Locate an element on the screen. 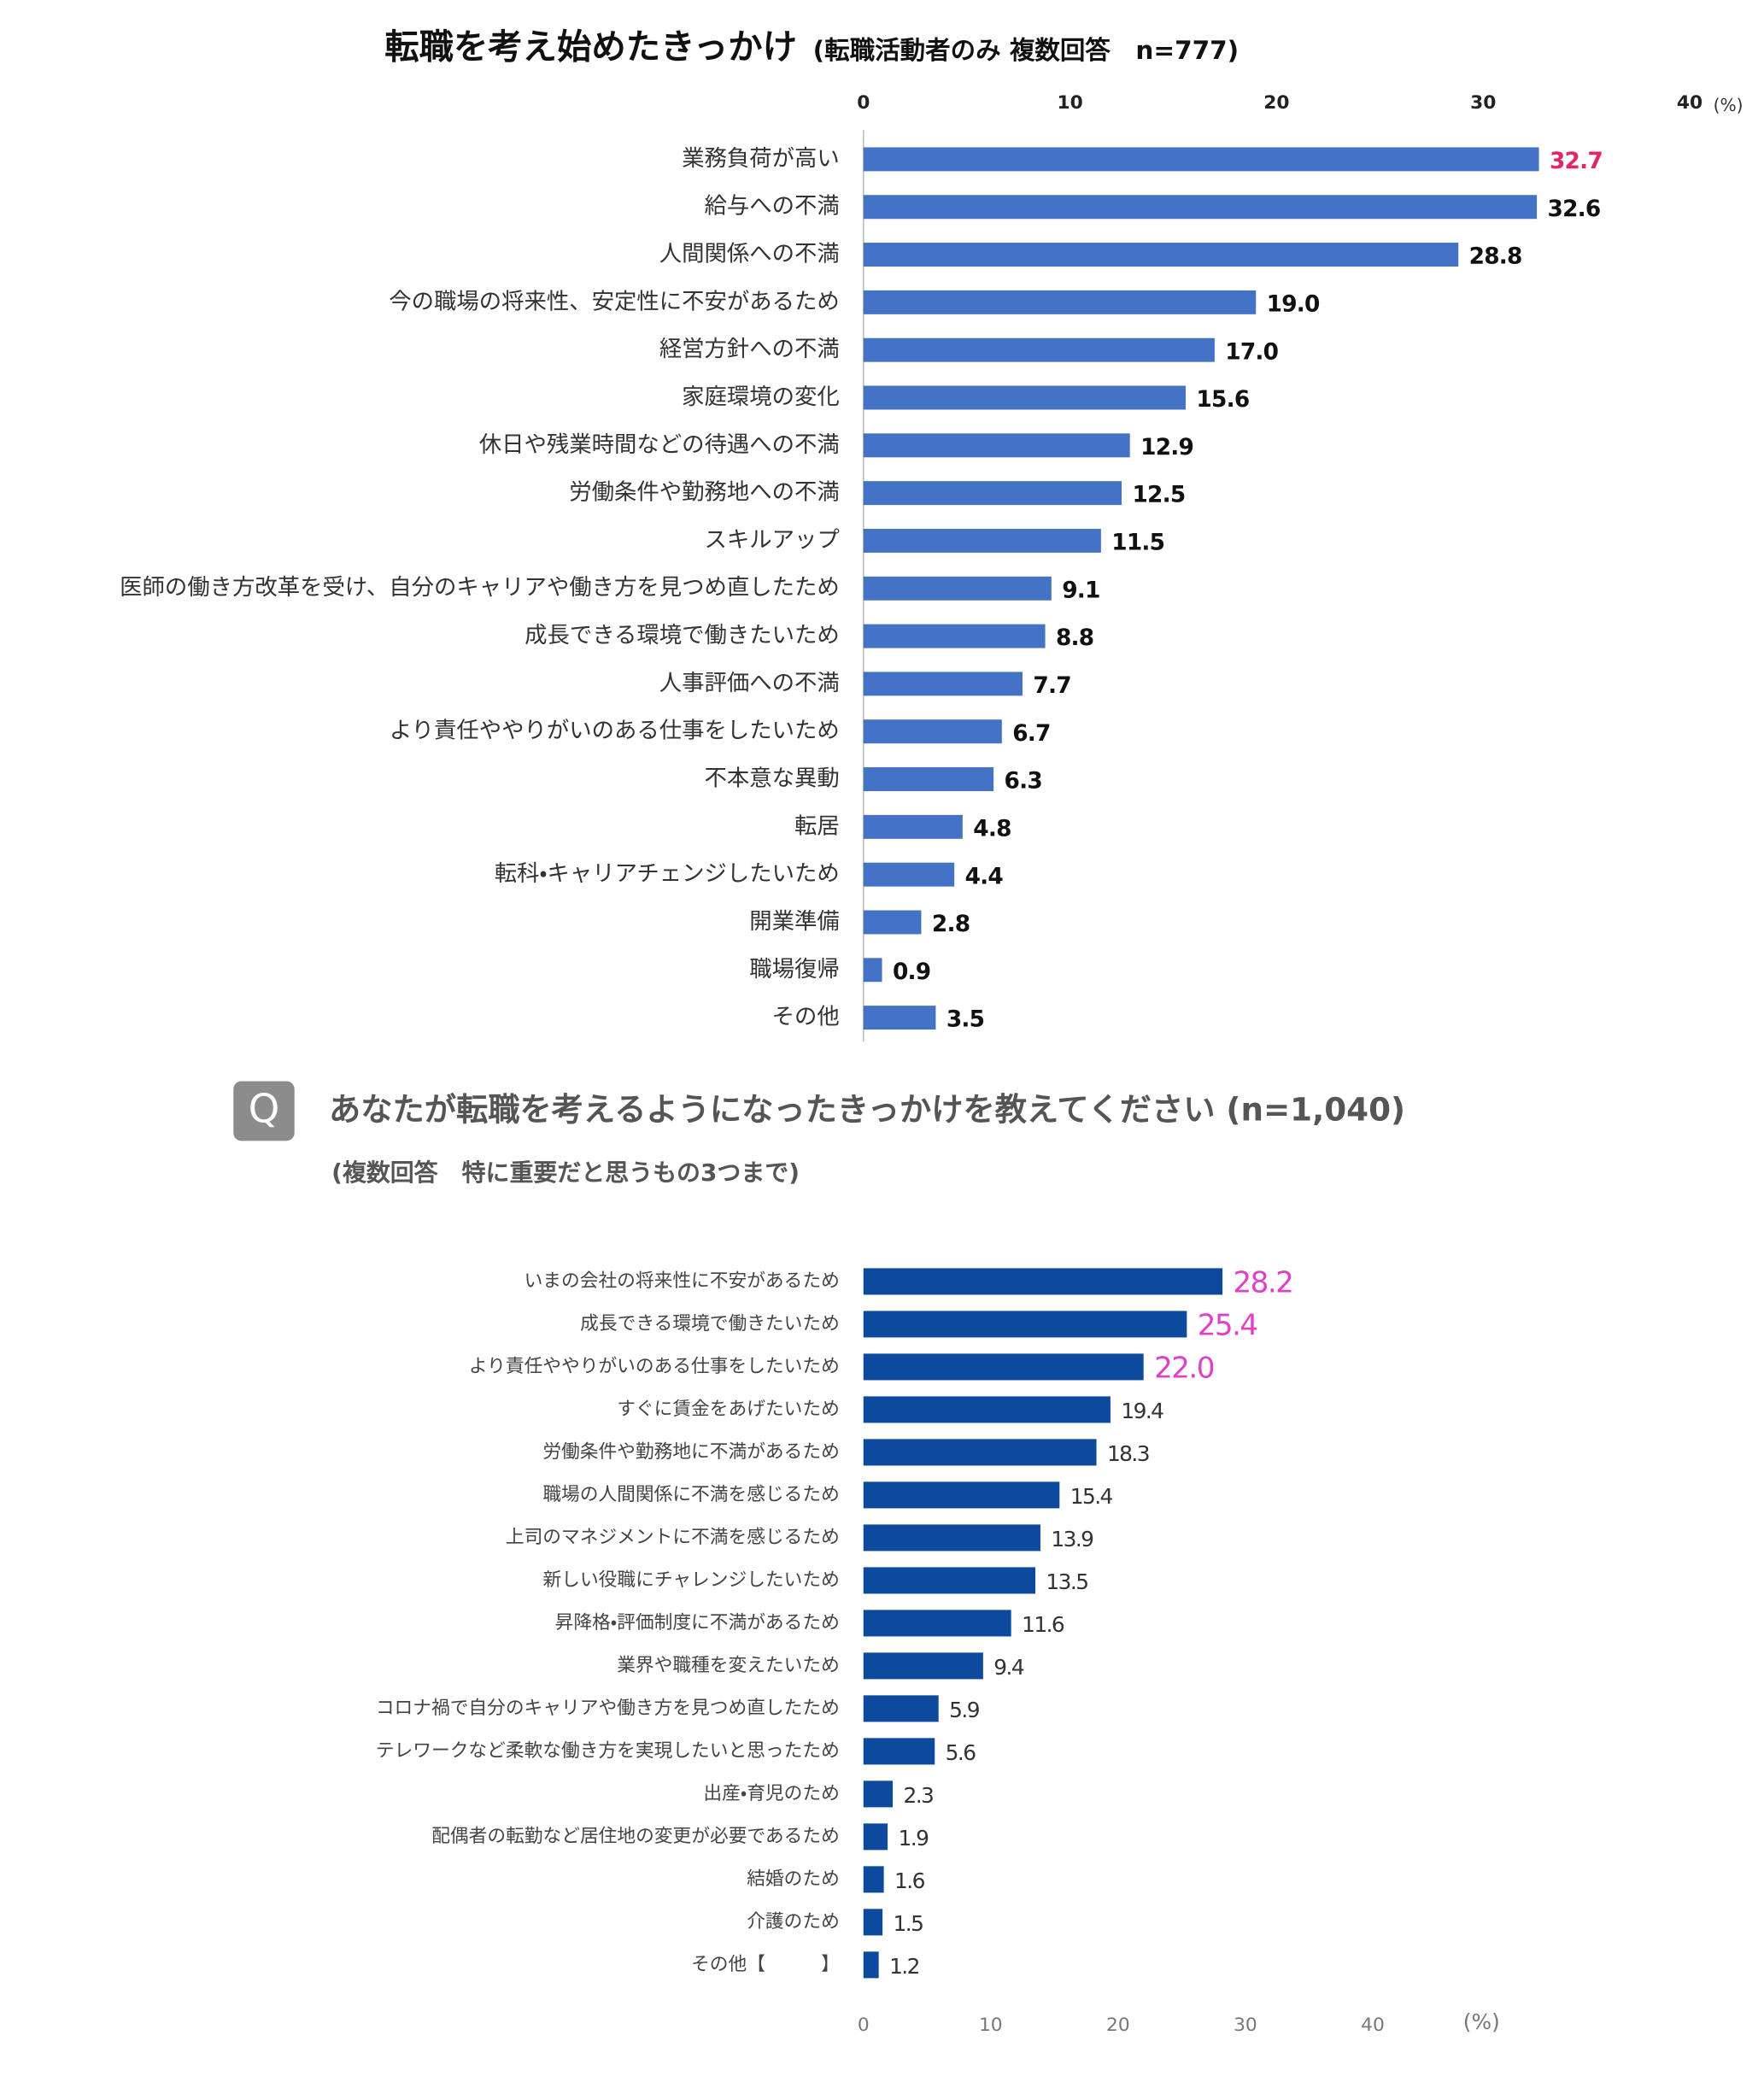  y-tick-label: 家庭環境の変化 is located at coordinates (761, 397).